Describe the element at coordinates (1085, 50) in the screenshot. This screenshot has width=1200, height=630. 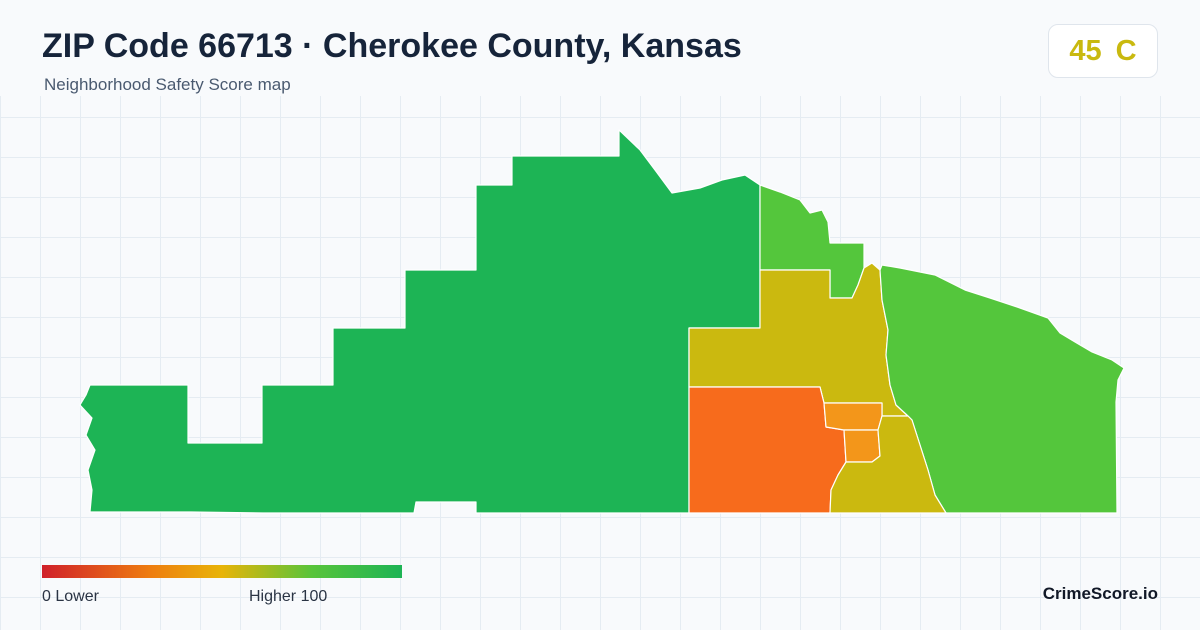
I see `score-value: 45` at that location.